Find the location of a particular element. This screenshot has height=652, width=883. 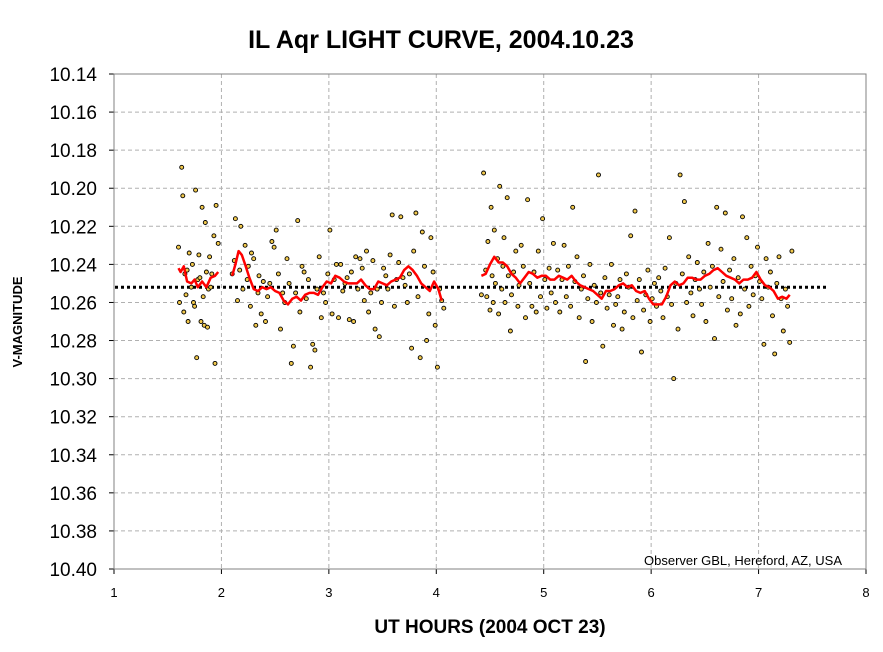

y-tick-label: 10.34 is located at coordinates (73, 456).